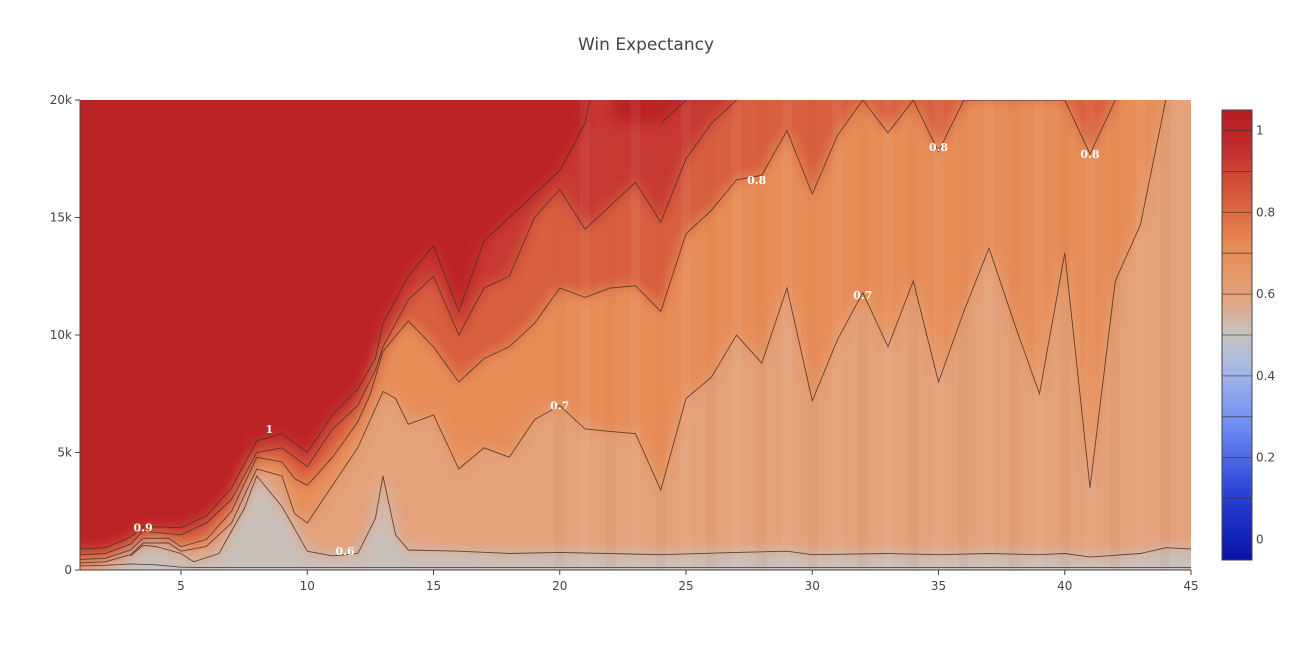  Describe the element at coordinates (68, 570) in the screenshot. I see `y-tick-label: 0` at that location.